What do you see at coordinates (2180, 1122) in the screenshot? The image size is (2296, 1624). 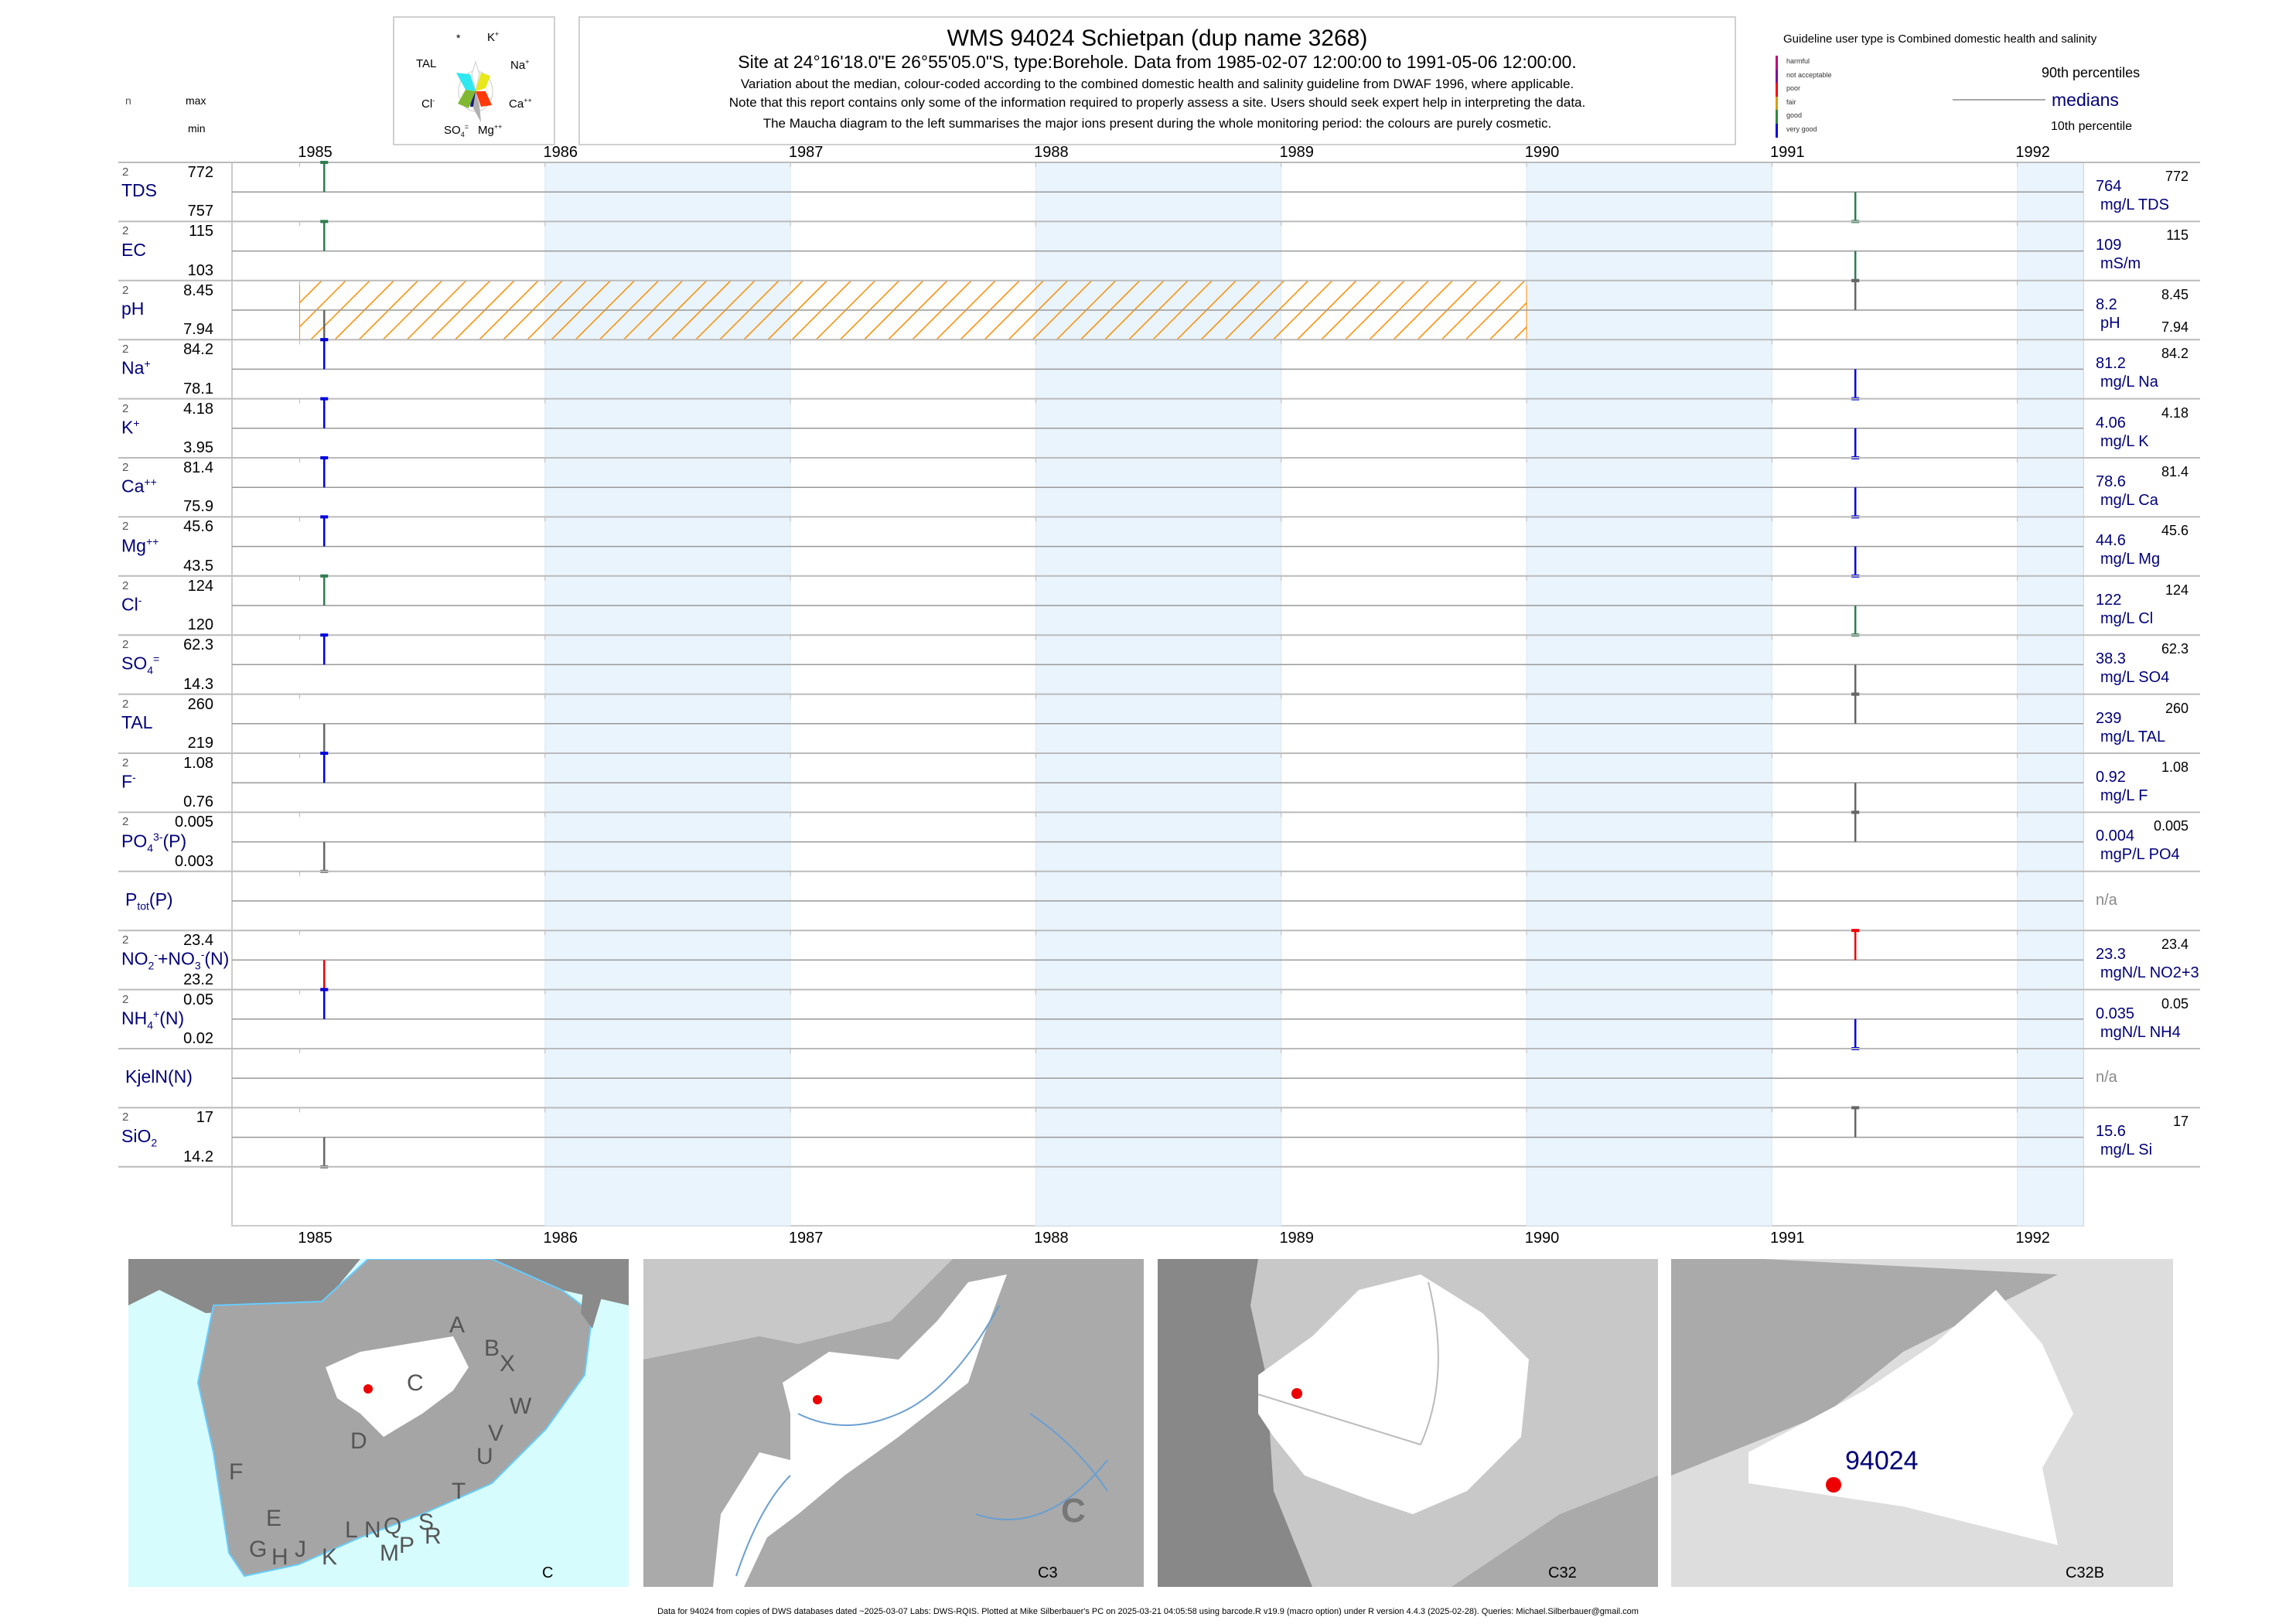 I see `right-max: 17` at bounding box center [2180, 1122].